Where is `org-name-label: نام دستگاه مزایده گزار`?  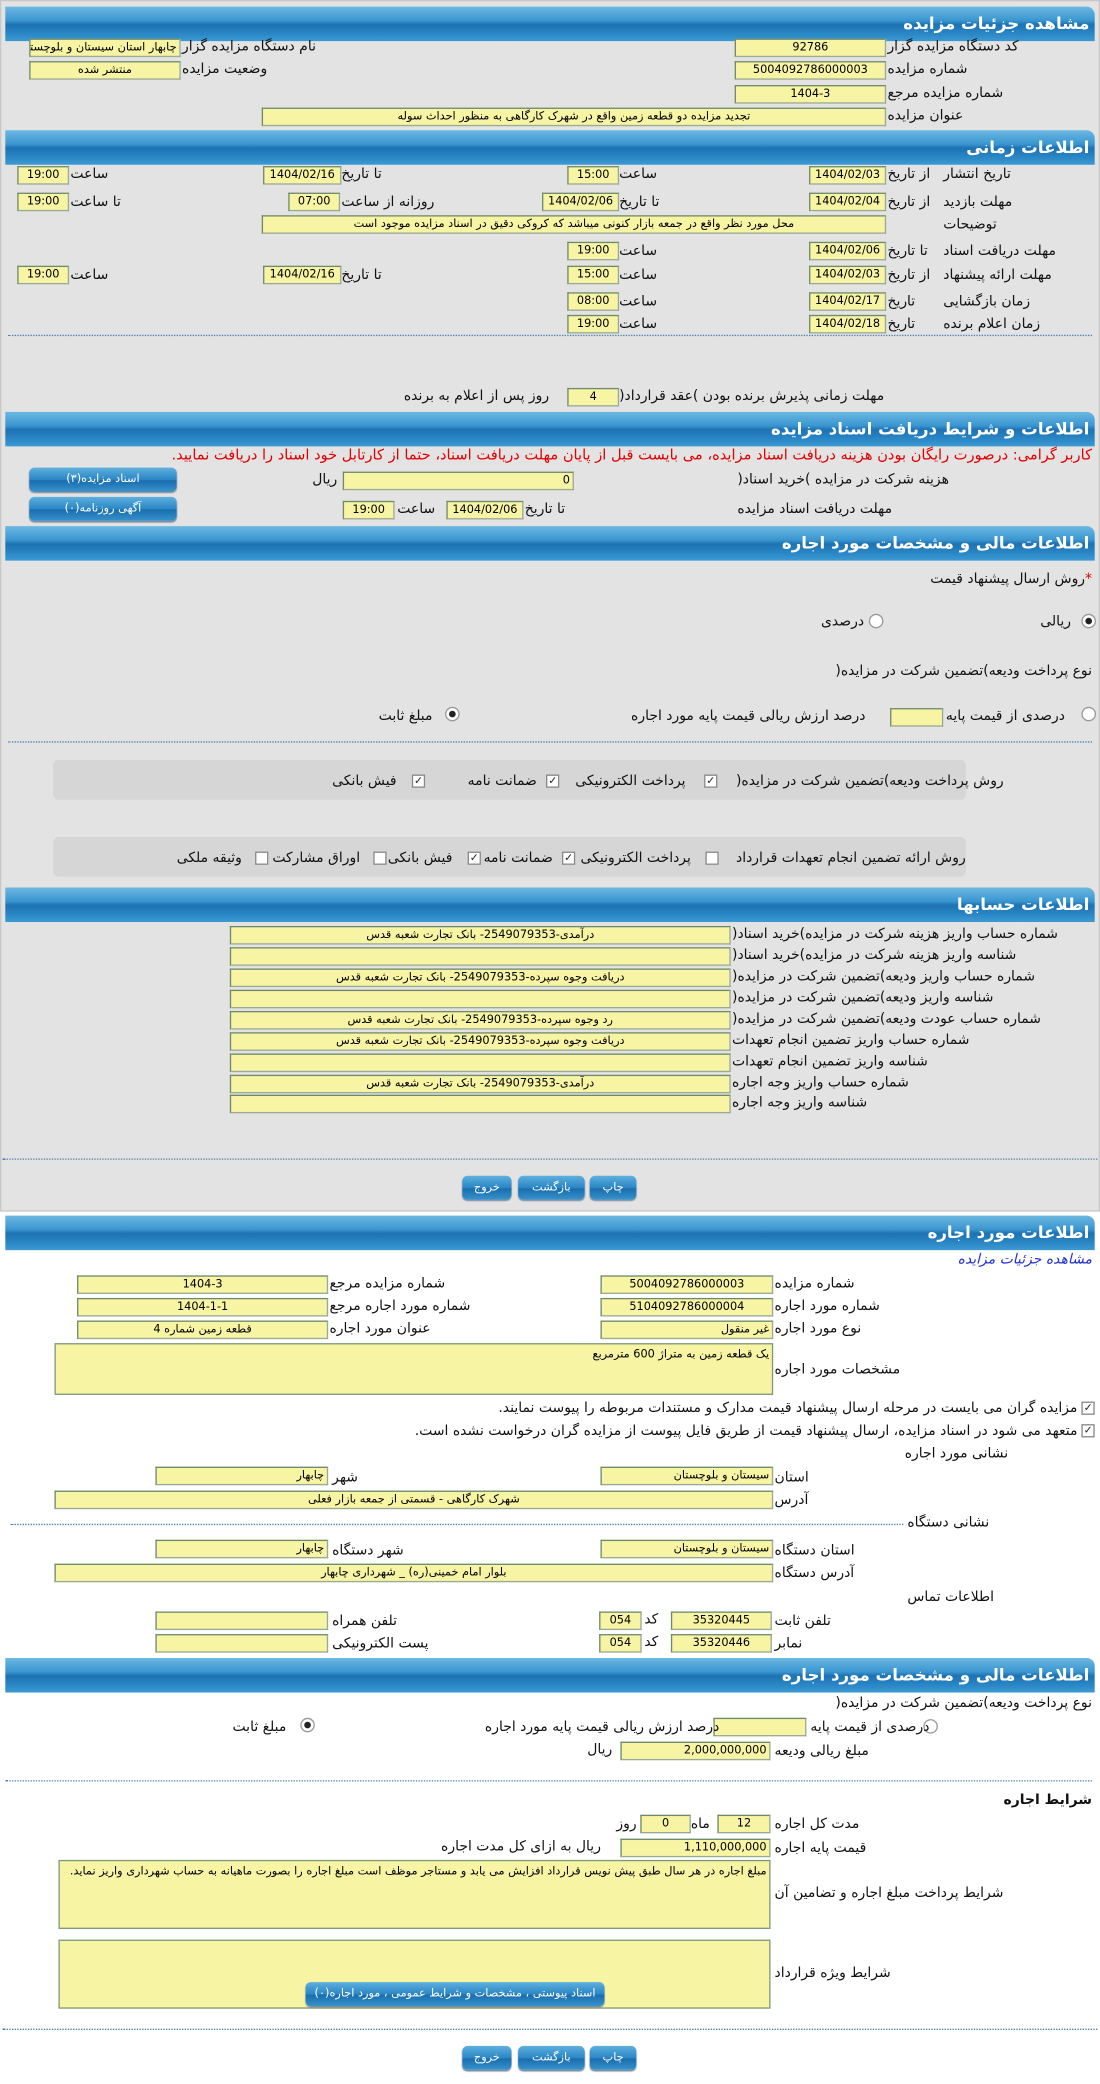 org-name-label: نام دستگاه مزایده گزار is located at coordinates (249, 46).